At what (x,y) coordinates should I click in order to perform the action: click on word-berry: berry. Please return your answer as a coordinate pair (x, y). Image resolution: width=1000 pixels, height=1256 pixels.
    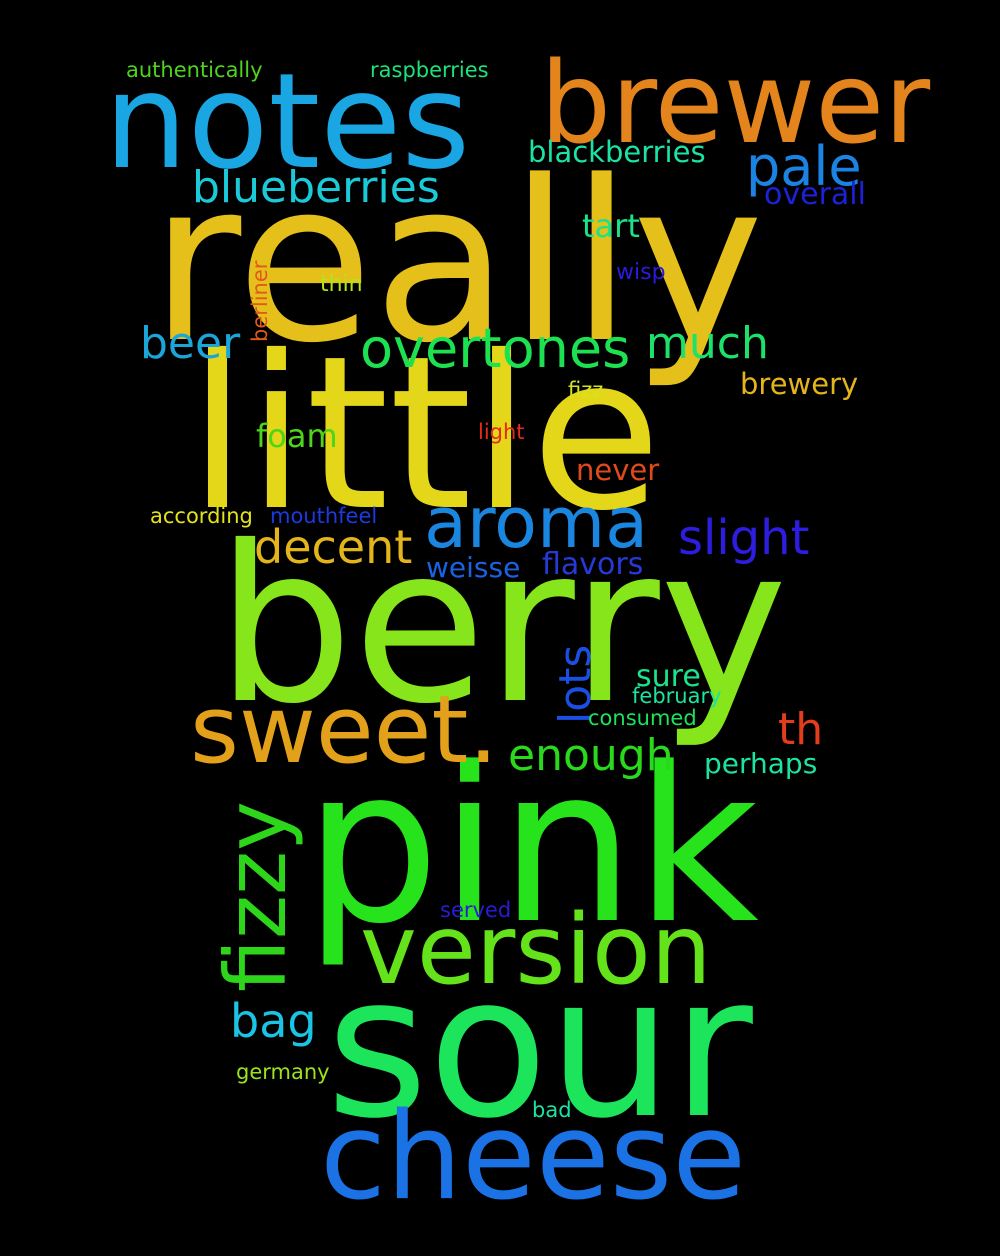
    Looking at the image, I should click on (502, 625).